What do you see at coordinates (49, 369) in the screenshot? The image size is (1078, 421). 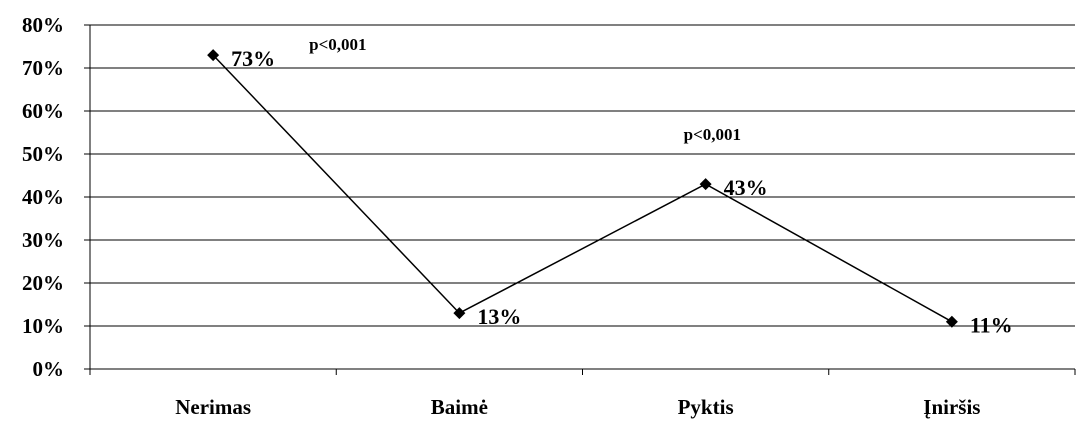 I see `y-tick-label: 0%` at bounding box center [49, 369].